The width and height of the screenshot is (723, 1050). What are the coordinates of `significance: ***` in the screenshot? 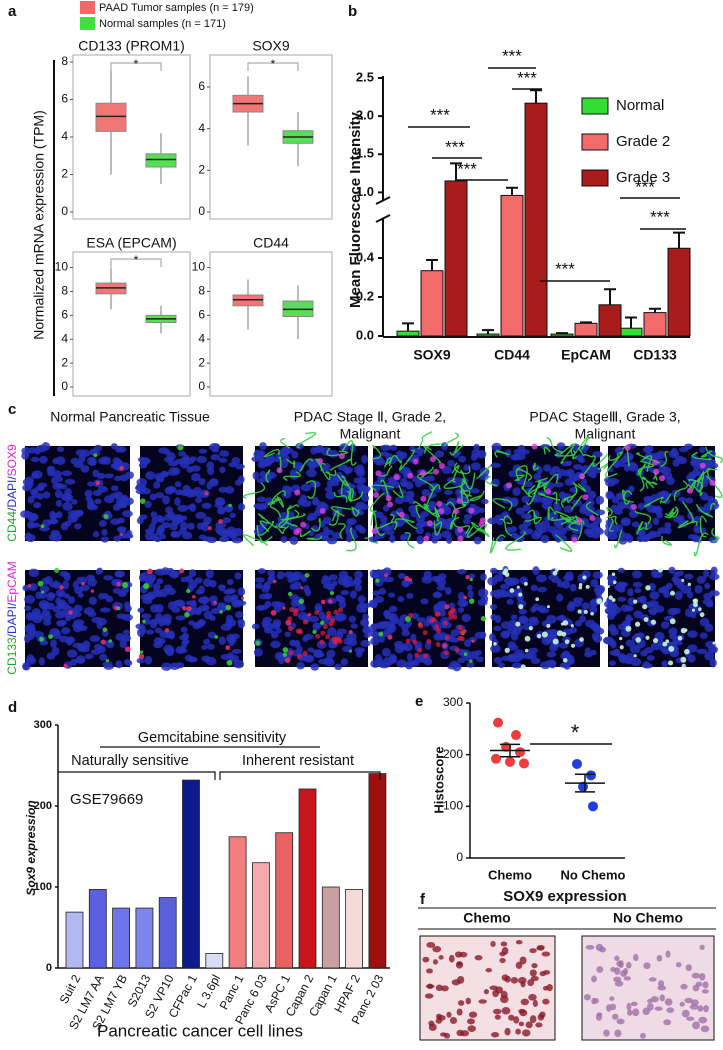 It's located at (512, 55).